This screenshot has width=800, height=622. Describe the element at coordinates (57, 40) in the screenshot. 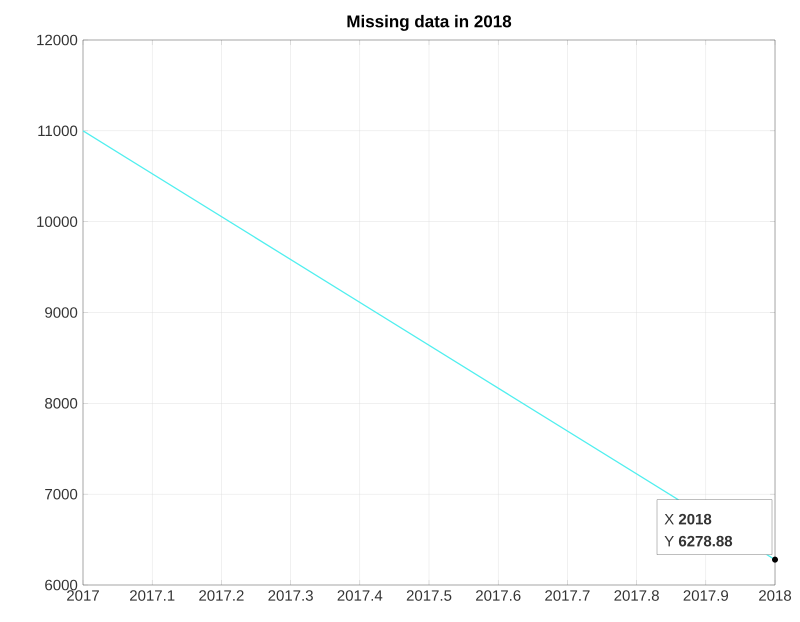

I see `y-tick-label: 12000` at that location.